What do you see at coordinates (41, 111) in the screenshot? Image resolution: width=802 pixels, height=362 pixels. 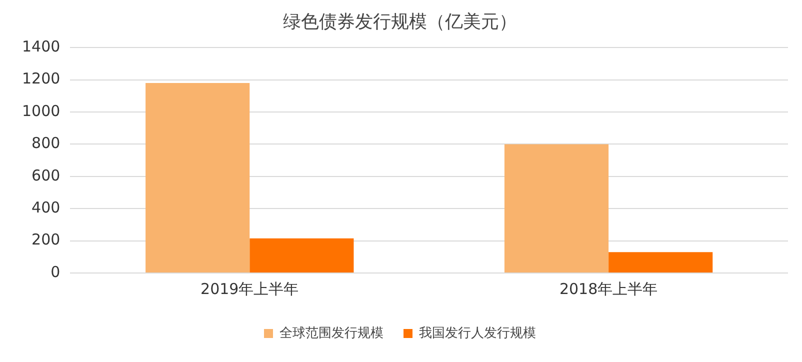 I see `y-tick-label: 1000` at bounding box center [41, 111].